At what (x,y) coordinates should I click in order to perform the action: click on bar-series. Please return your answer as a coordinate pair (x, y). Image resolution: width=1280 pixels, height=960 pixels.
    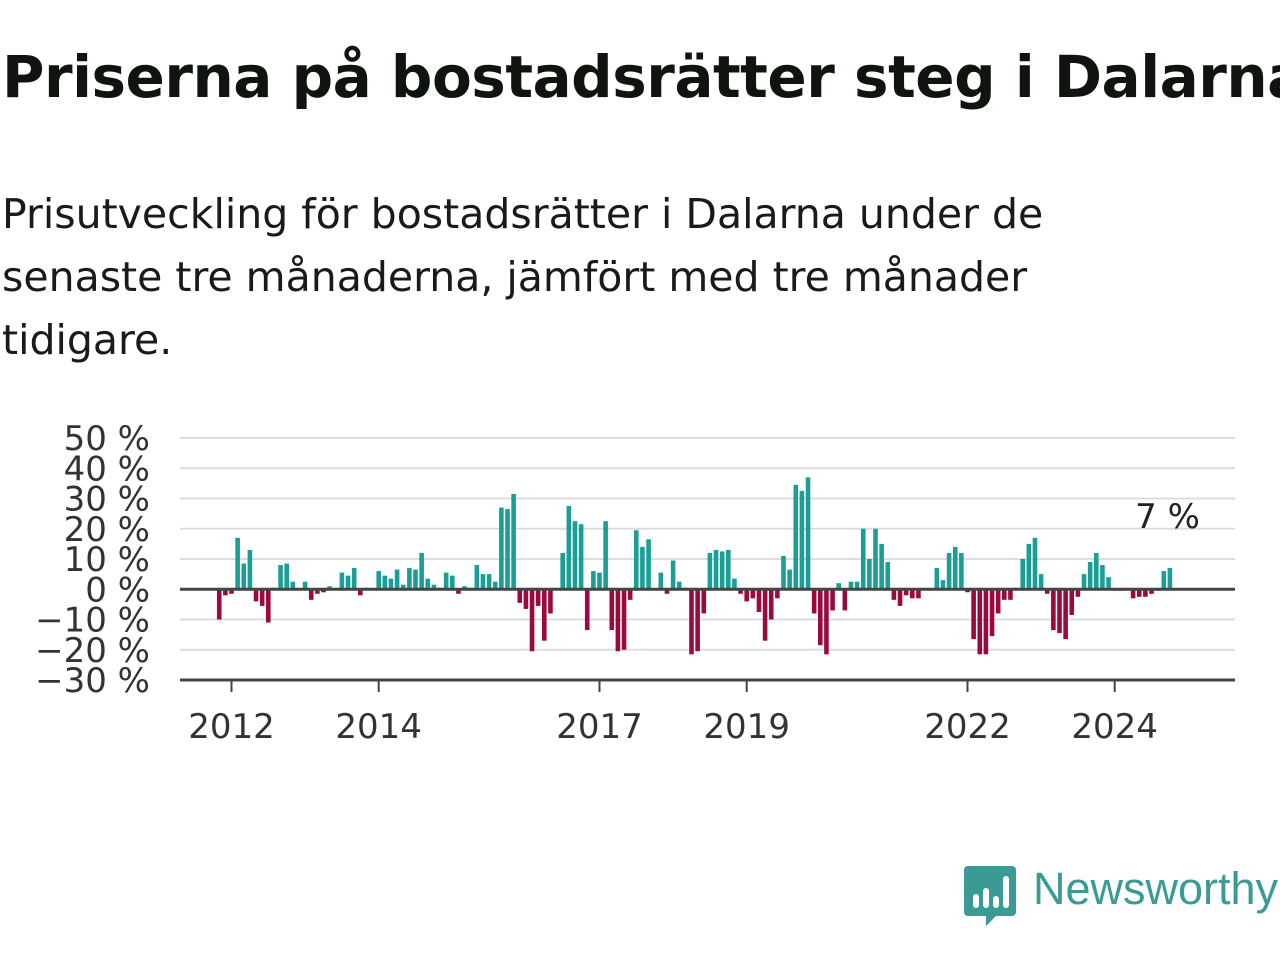
    Looking at the image, I should click on (694, 566).